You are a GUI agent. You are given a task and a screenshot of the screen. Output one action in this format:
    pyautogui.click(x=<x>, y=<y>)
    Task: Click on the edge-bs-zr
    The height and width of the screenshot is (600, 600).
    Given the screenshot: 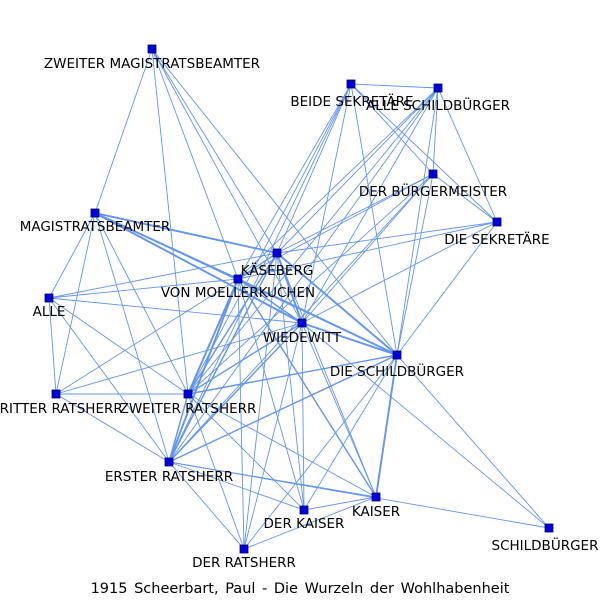 What is the action you would take?
    pyautogui.click(x=269, y=239)
    